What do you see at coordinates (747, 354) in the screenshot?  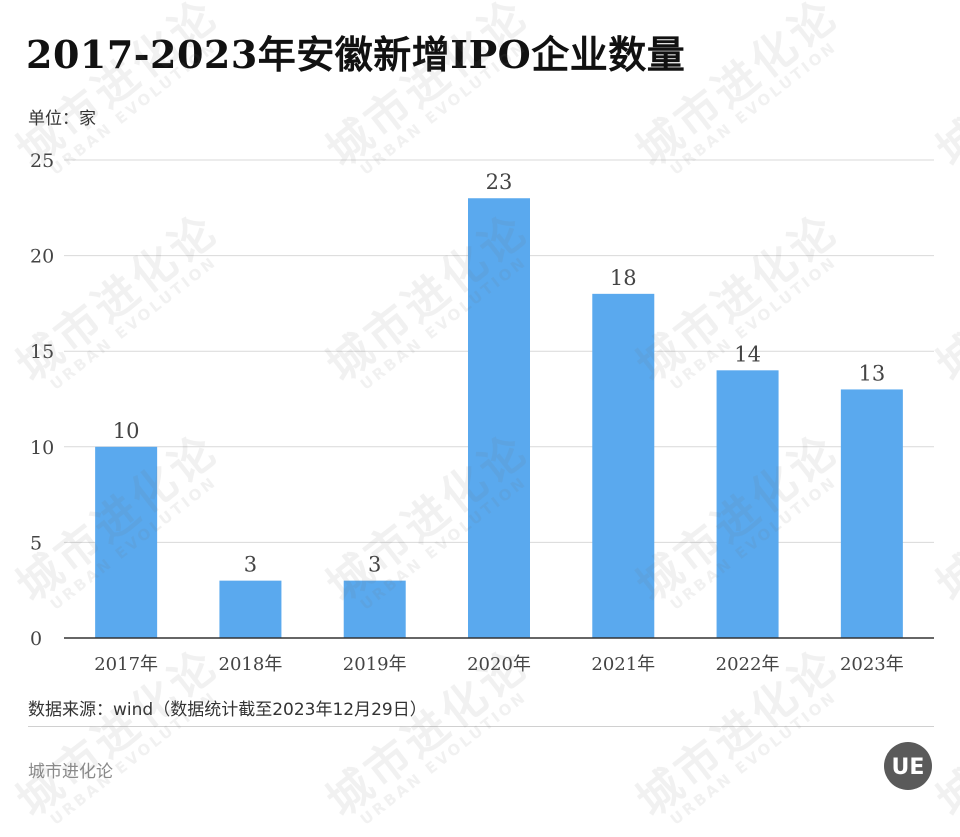 I see `data-label: 14` at bounding box center [747, 354].